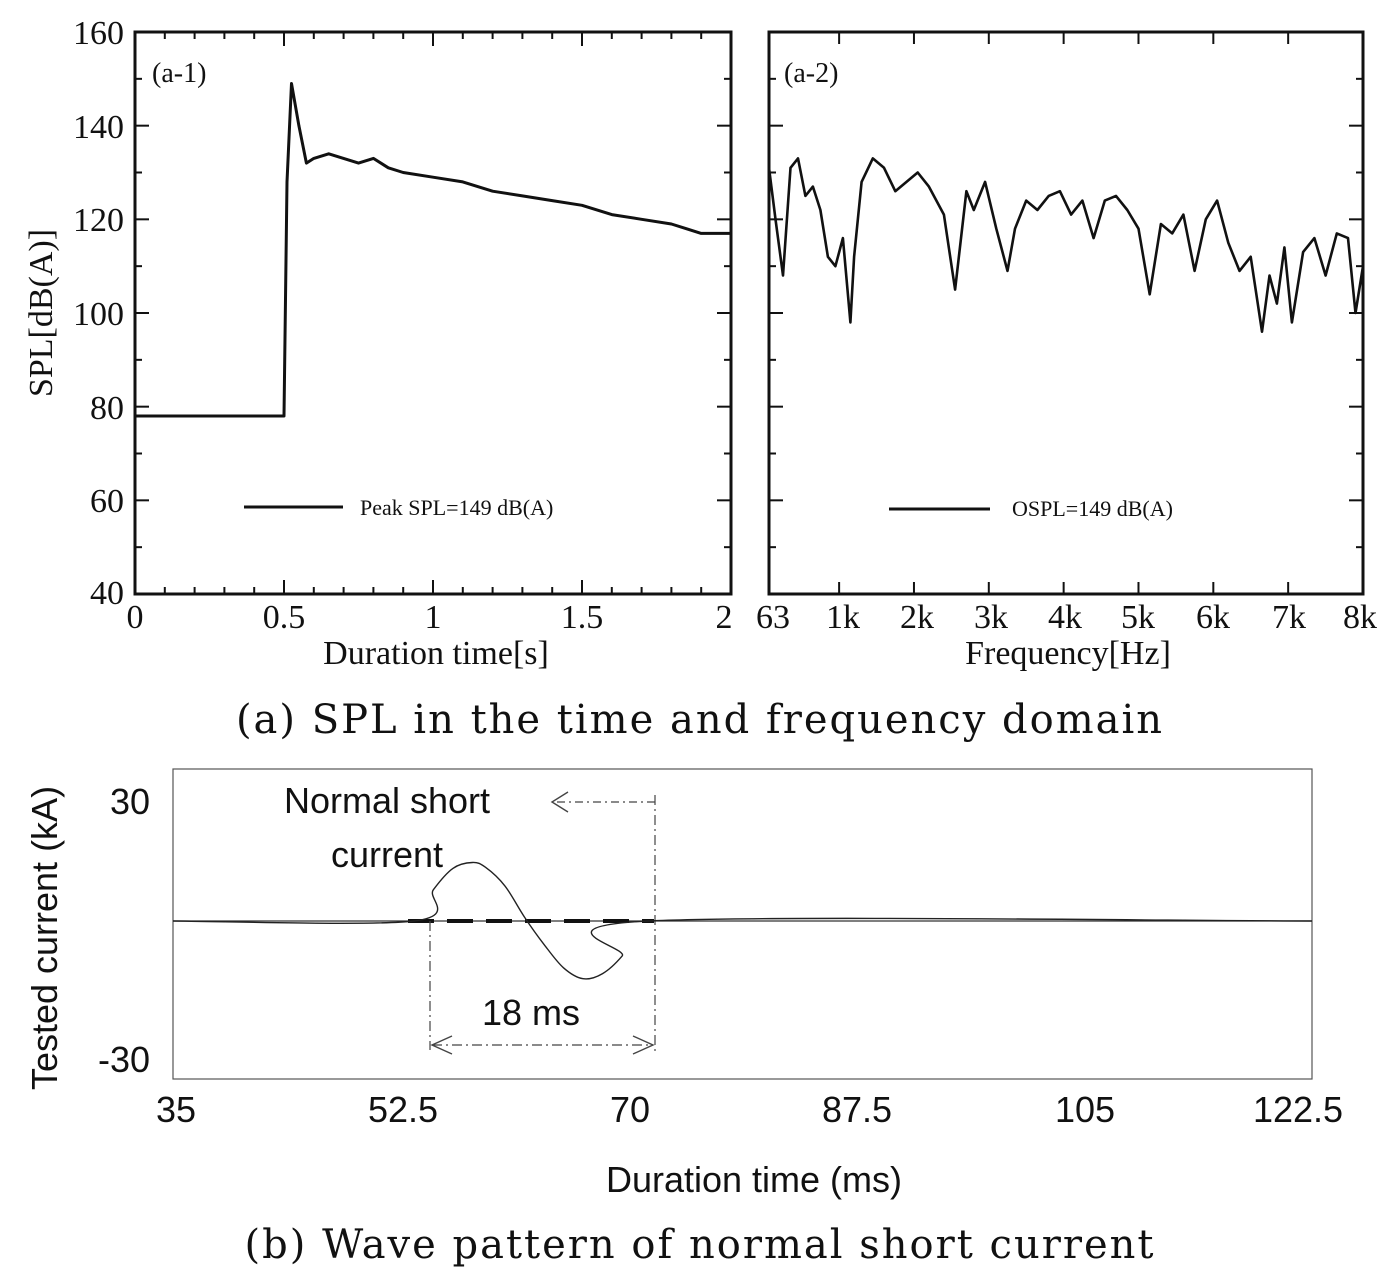  I want to click on chart-a1-xtick-2: 2, so click(724, 617).